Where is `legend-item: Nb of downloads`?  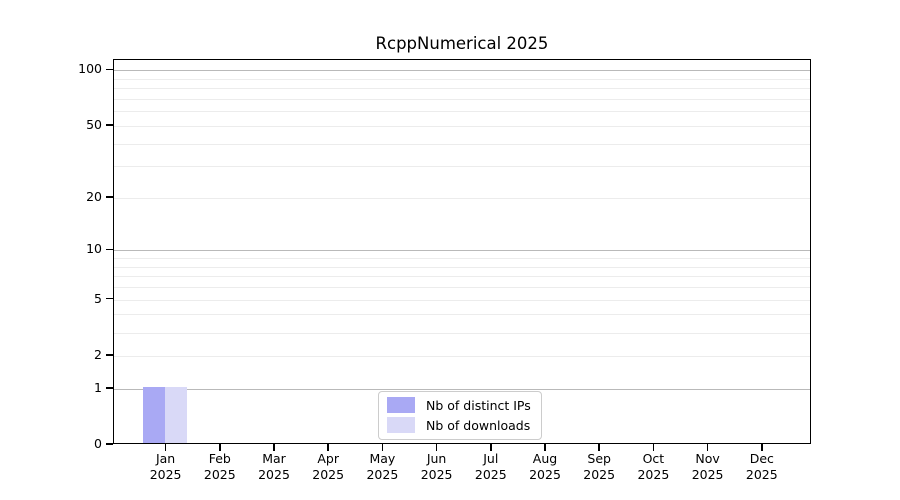 legend-item: Nb of downloads is located at coordinates (459, 425).